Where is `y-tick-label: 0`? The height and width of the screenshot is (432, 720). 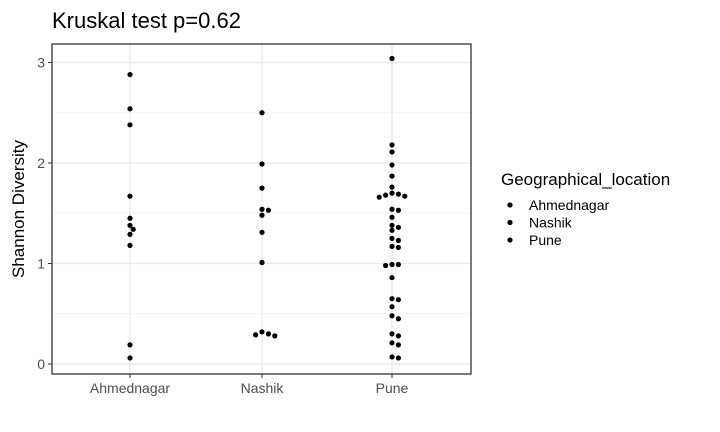
y-tick-label: 0 is located at coordinates (41, 364).